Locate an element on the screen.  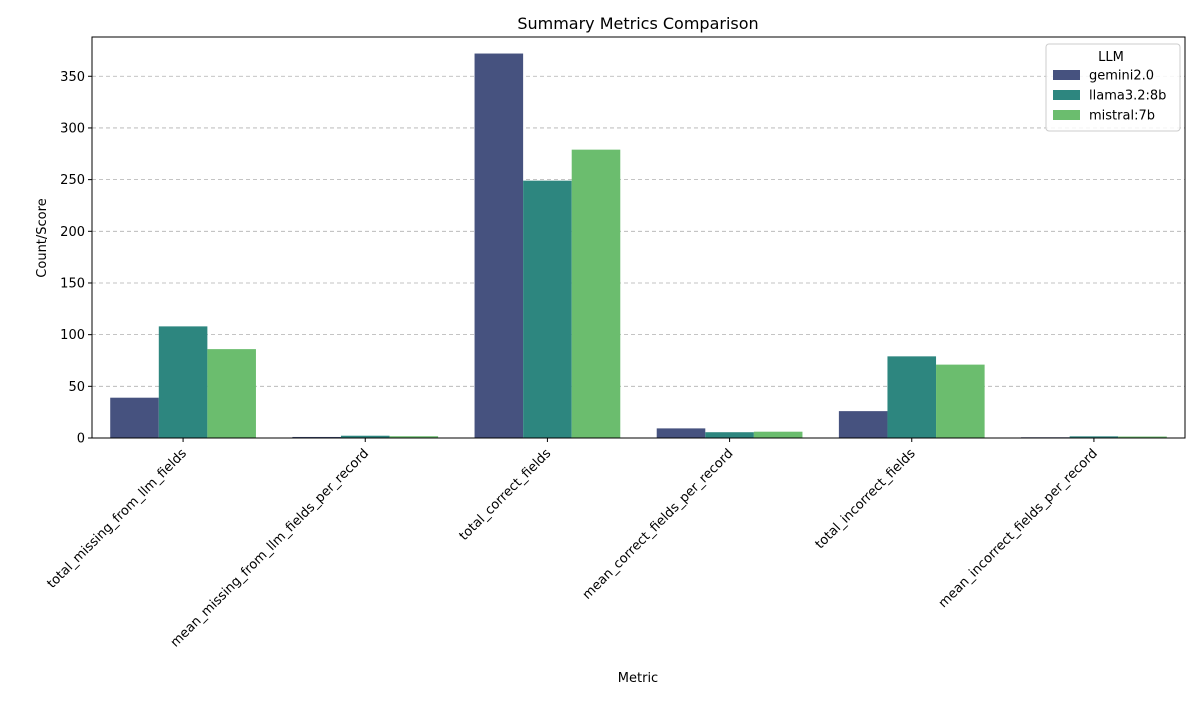
chart-title: Summary Metrics Comparison is located at coordinates (637, 23).